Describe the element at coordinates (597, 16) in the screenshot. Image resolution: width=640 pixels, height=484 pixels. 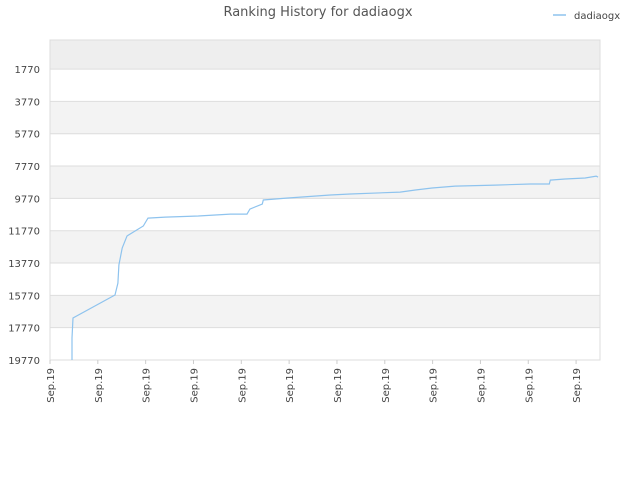
I see `legend-label: dadiaogx` at that location.